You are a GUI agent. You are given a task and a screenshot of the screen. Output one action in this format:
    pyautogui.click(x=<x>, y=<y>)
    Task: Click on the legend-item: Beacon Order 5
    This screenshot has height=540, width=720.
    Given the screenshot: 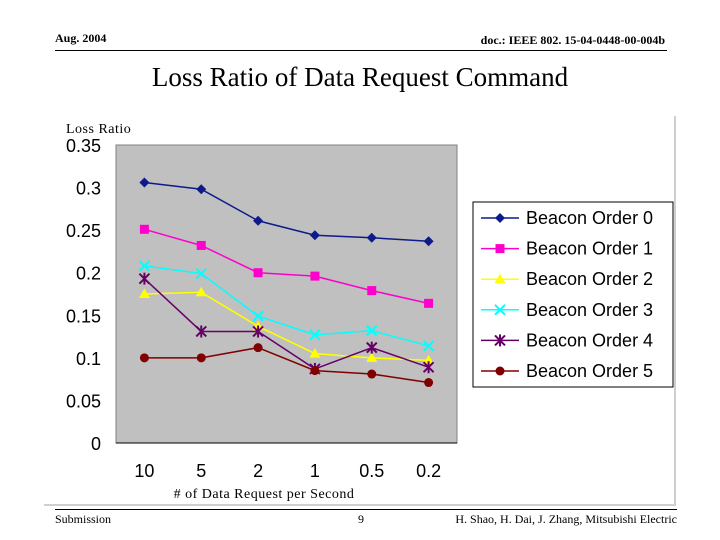 What is the action you would take?
    pyautogui.click(x=567, y=371)
    